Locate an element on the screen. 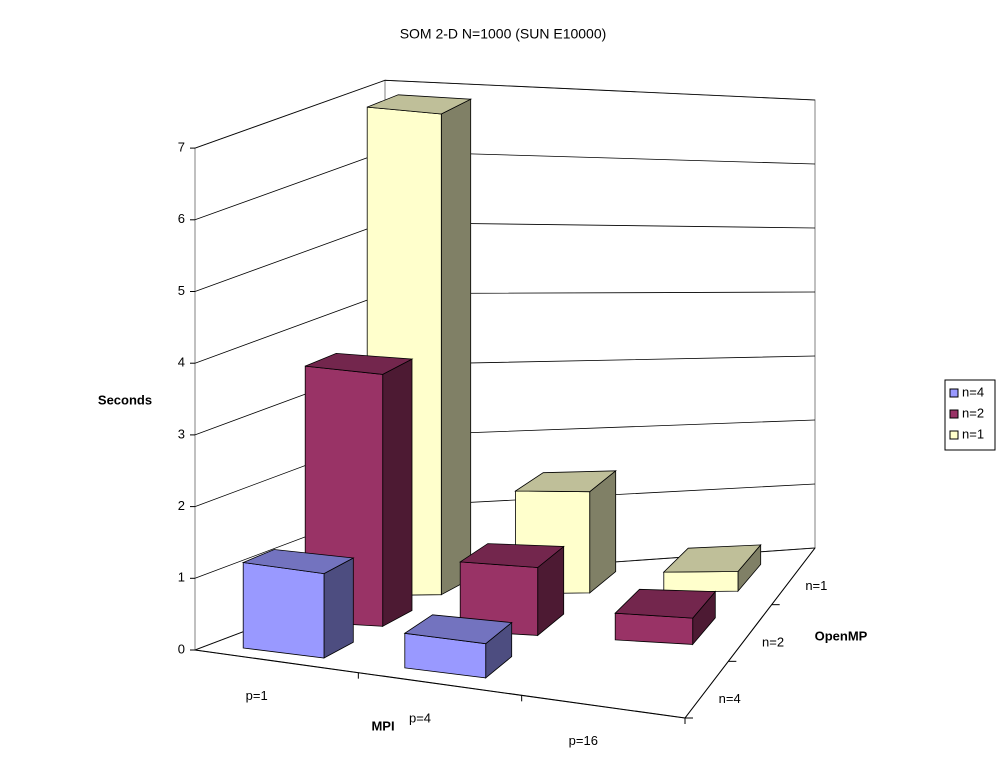  y-tick-label: 0 is located at coordinates (181, 648).